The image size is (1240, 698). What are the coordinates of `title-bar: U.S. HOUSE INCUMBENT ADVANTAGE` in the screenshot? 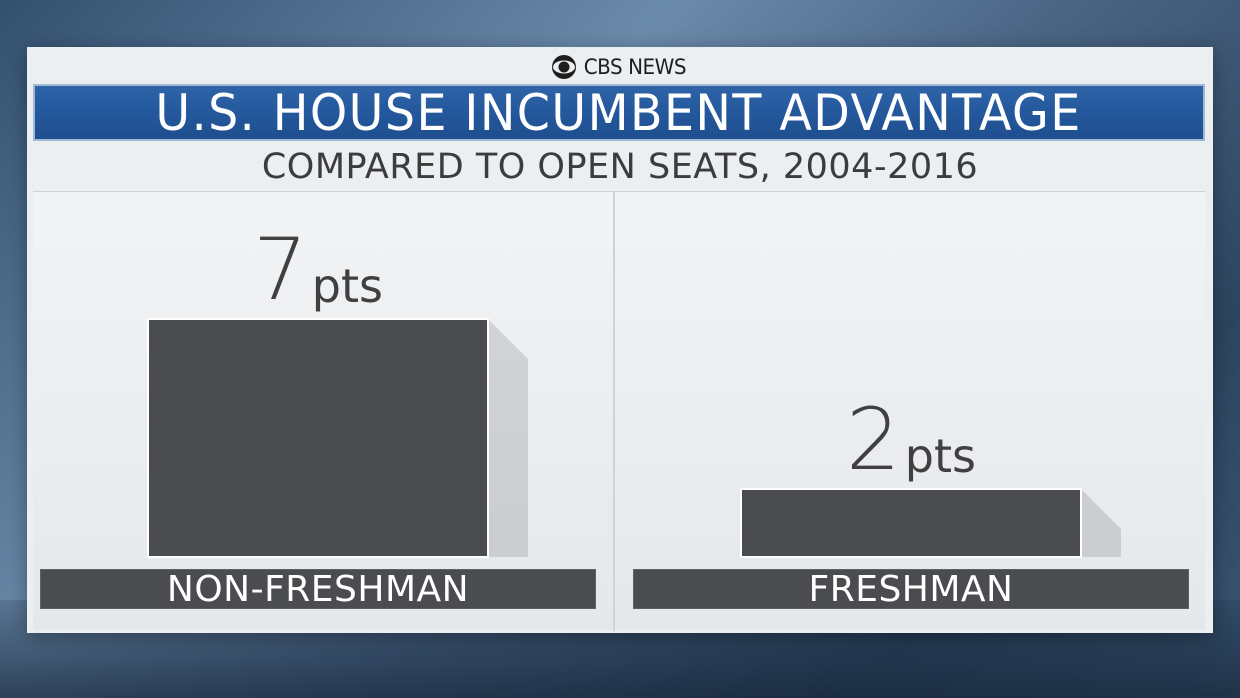 It's located at (619, 112).